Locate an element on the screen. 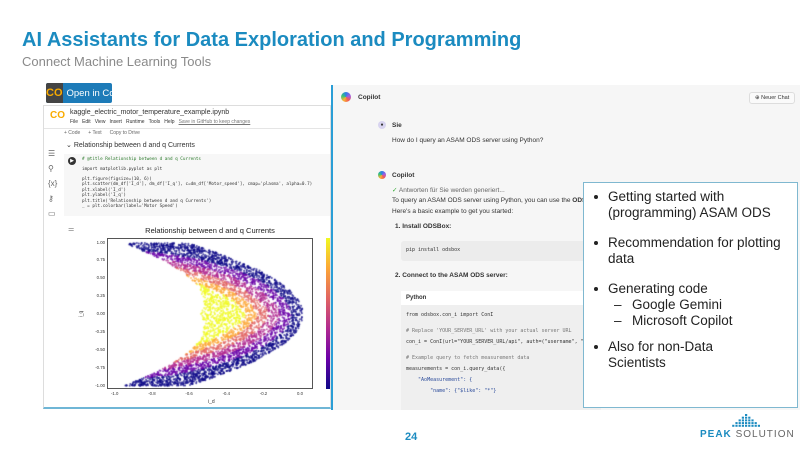 The width and height of the screenshot is (800, 450). code-line: plt.ylabel('I_q') is located at coordinates (104, 196).